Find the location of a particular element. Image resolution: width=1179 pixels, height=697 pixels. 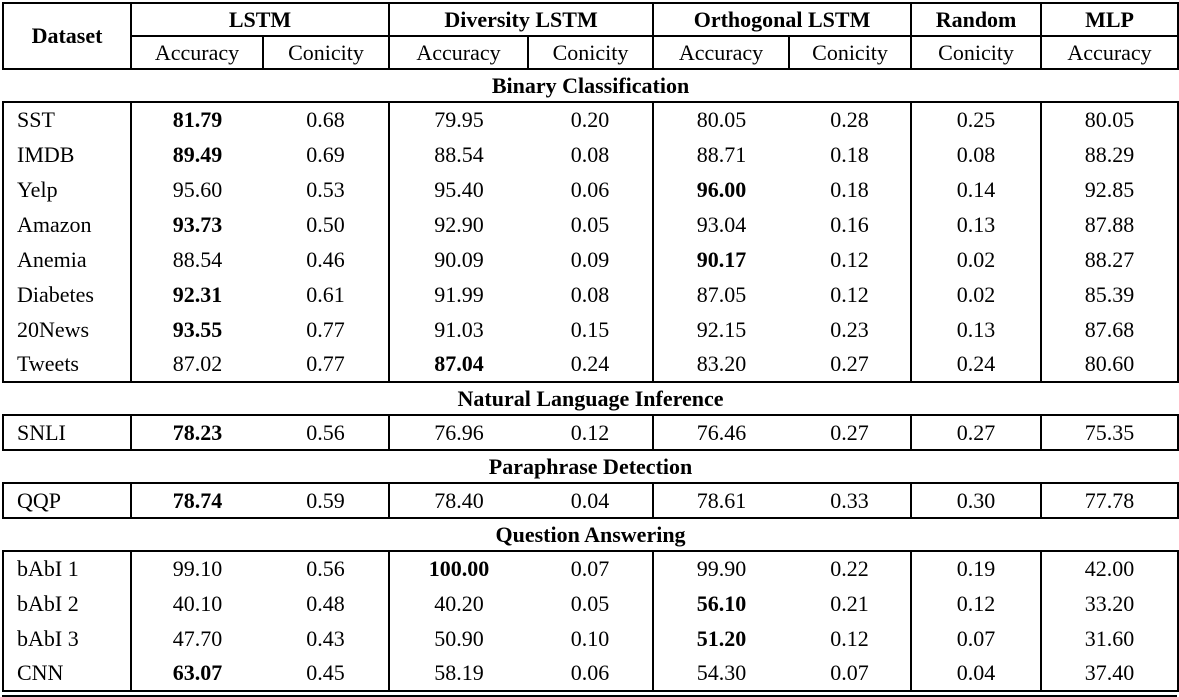

section-title: Binary Classification is located at coordinates (591, 85).